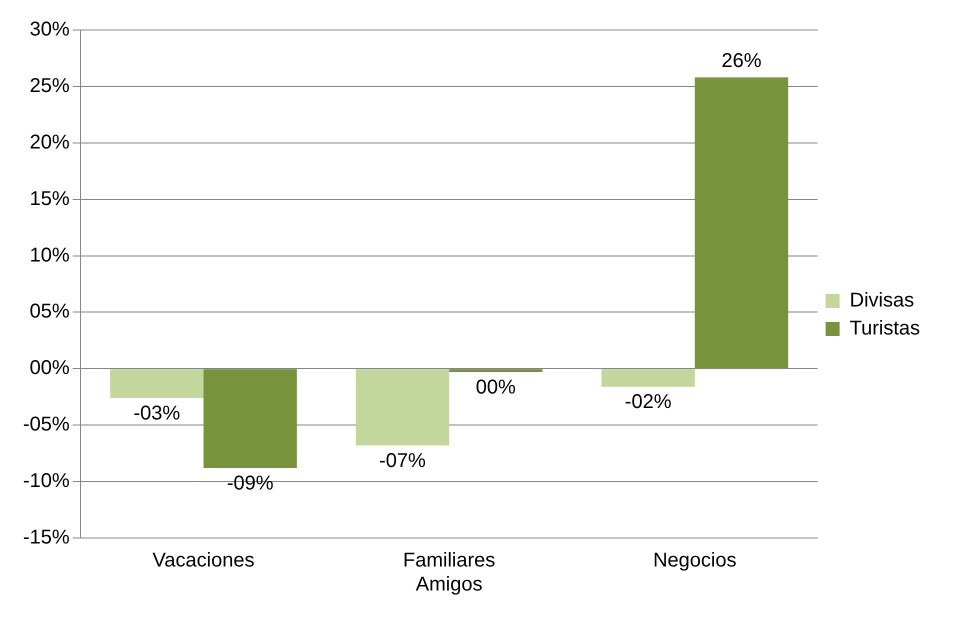 This screenshot has width=956, height=620. What do you see at coordinates (741, 61) in the screenshot?
I see `data-label: 26%` at bounding box center [741, 61].